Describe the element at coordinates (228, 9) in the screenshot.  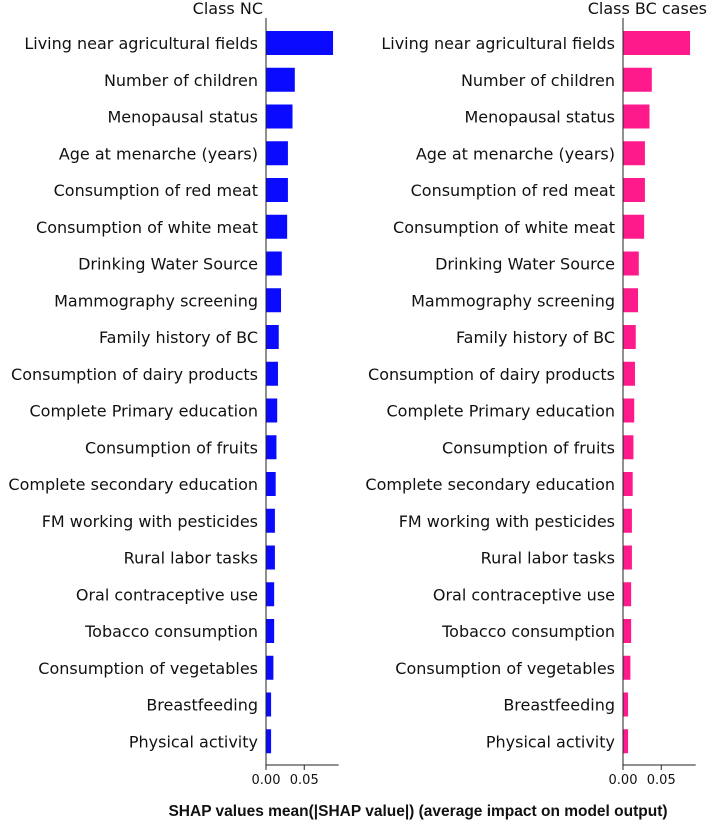
I see `panel-title-nc: Class NC` at that location.